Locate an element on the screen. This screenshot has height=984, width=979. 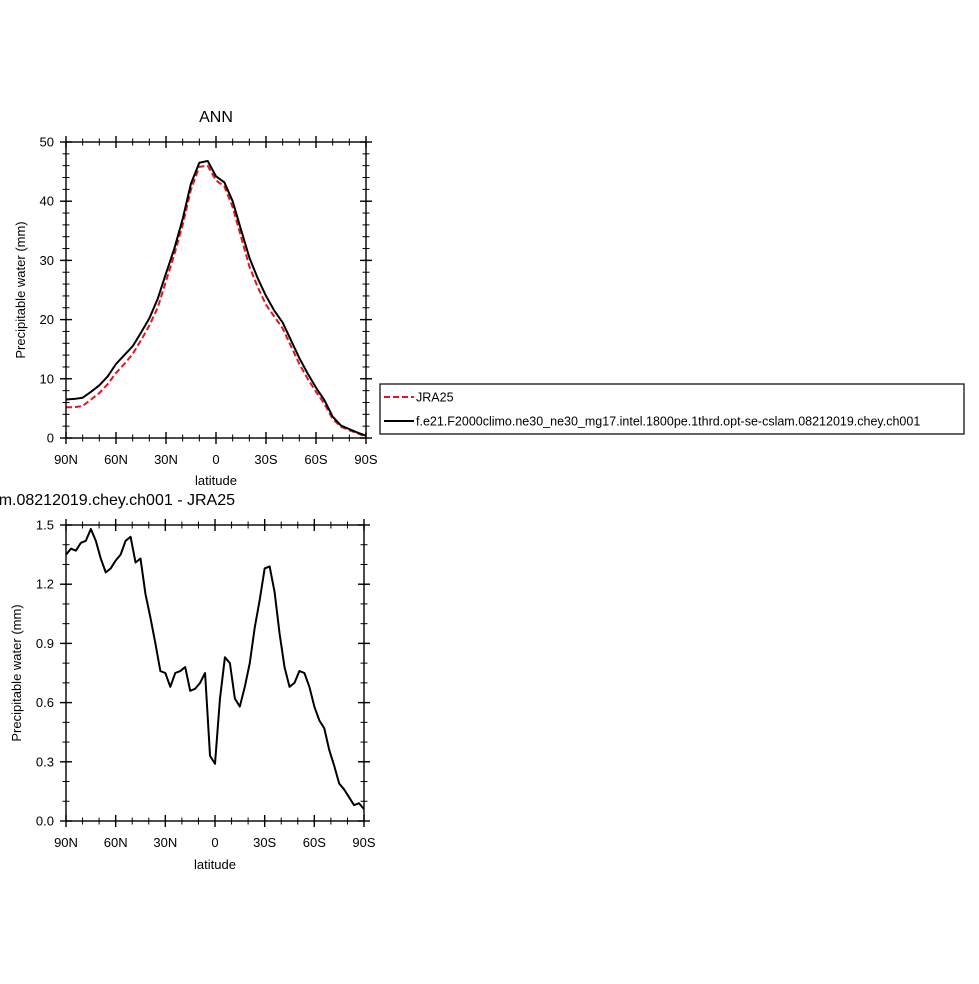
top-chart-tick-labels: 90N 60N 30N 0 30S 60S 90S 0 10 20 30 40 50 is located at coordinates (209, 301).